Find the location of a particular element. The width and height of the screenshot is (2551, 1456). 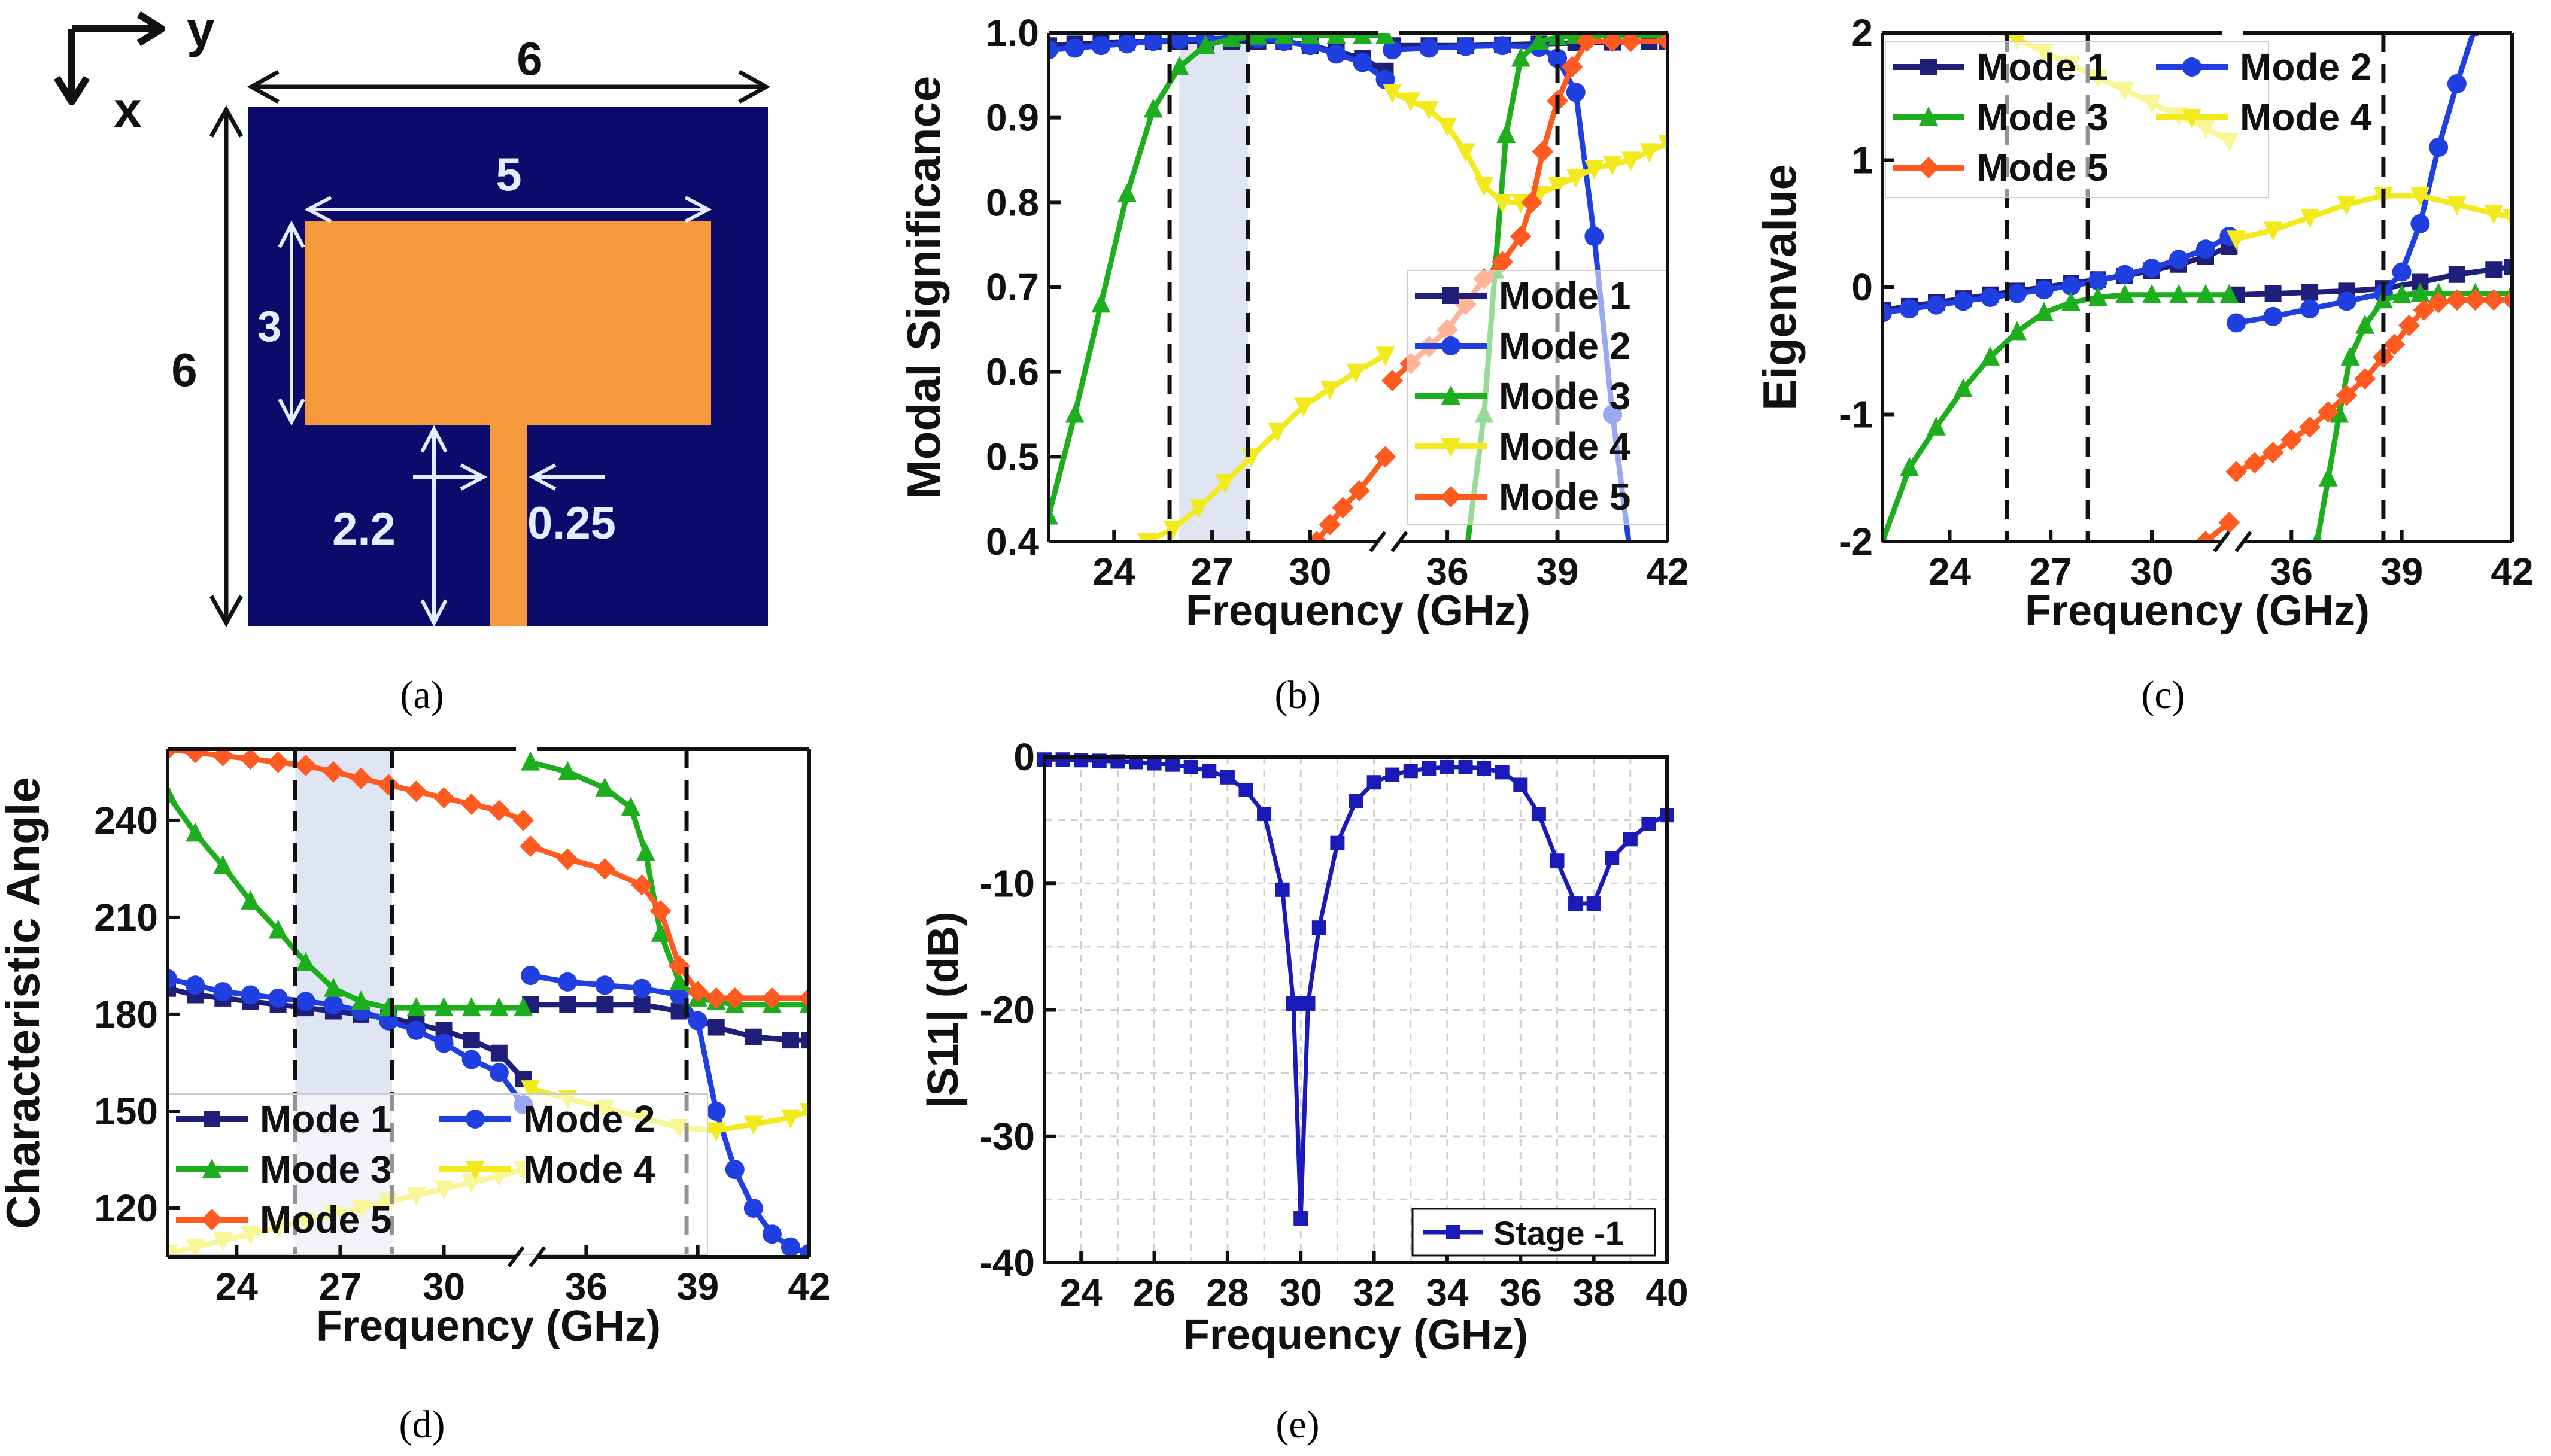

y-tick-label: 150 is located at coordinates (126, 1111).